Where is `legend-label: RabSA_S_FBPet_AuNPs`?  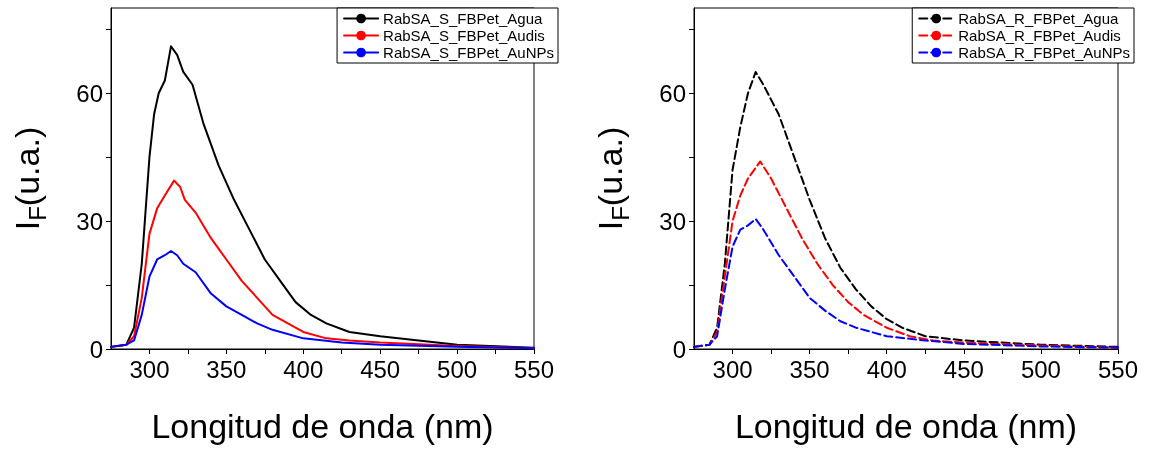 legend-label: RabSA_S_FBPet_AuNPs is located at coordinates (469, 52).